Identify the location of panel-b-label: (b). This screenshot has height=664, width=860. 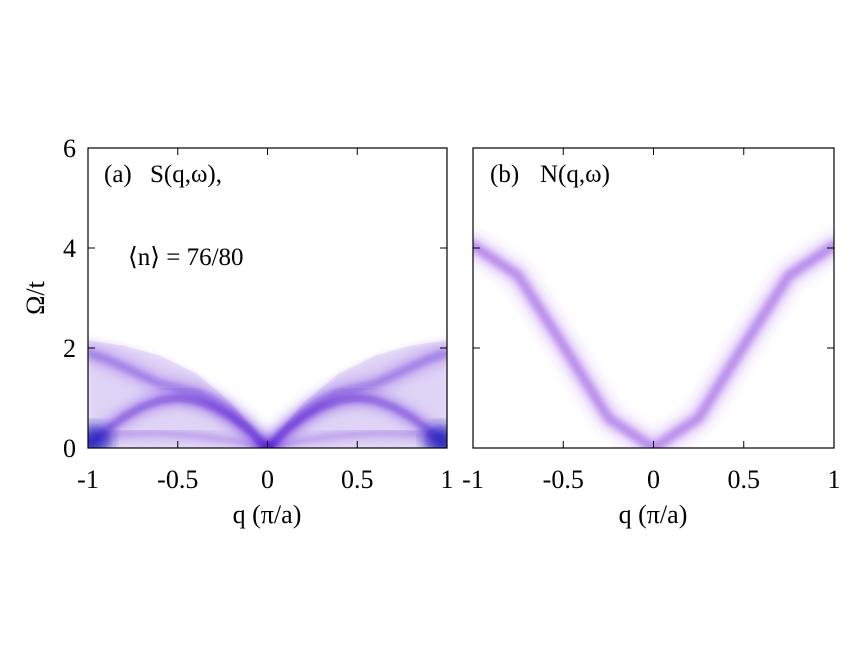
(504, 174).